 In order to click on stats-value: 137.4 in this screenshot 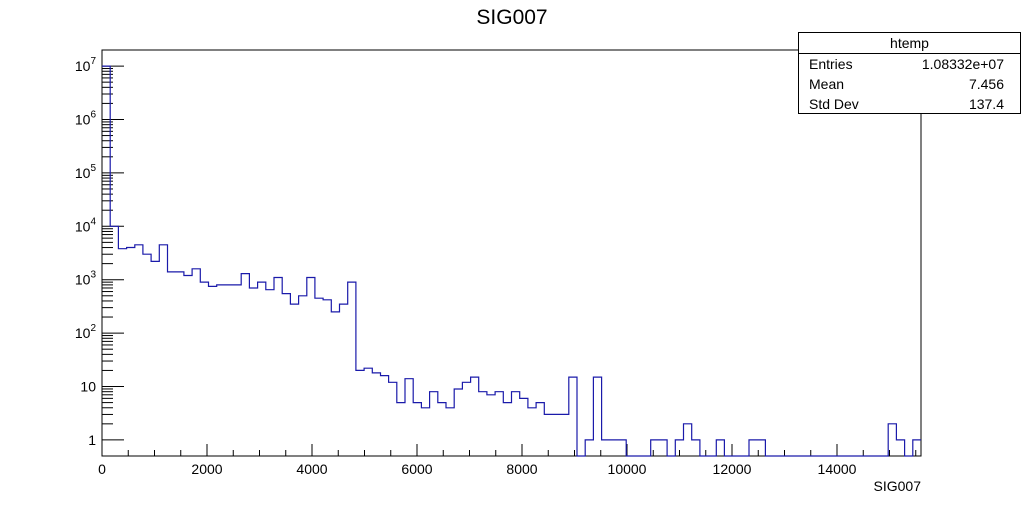, I will do `click(986, 104)`.